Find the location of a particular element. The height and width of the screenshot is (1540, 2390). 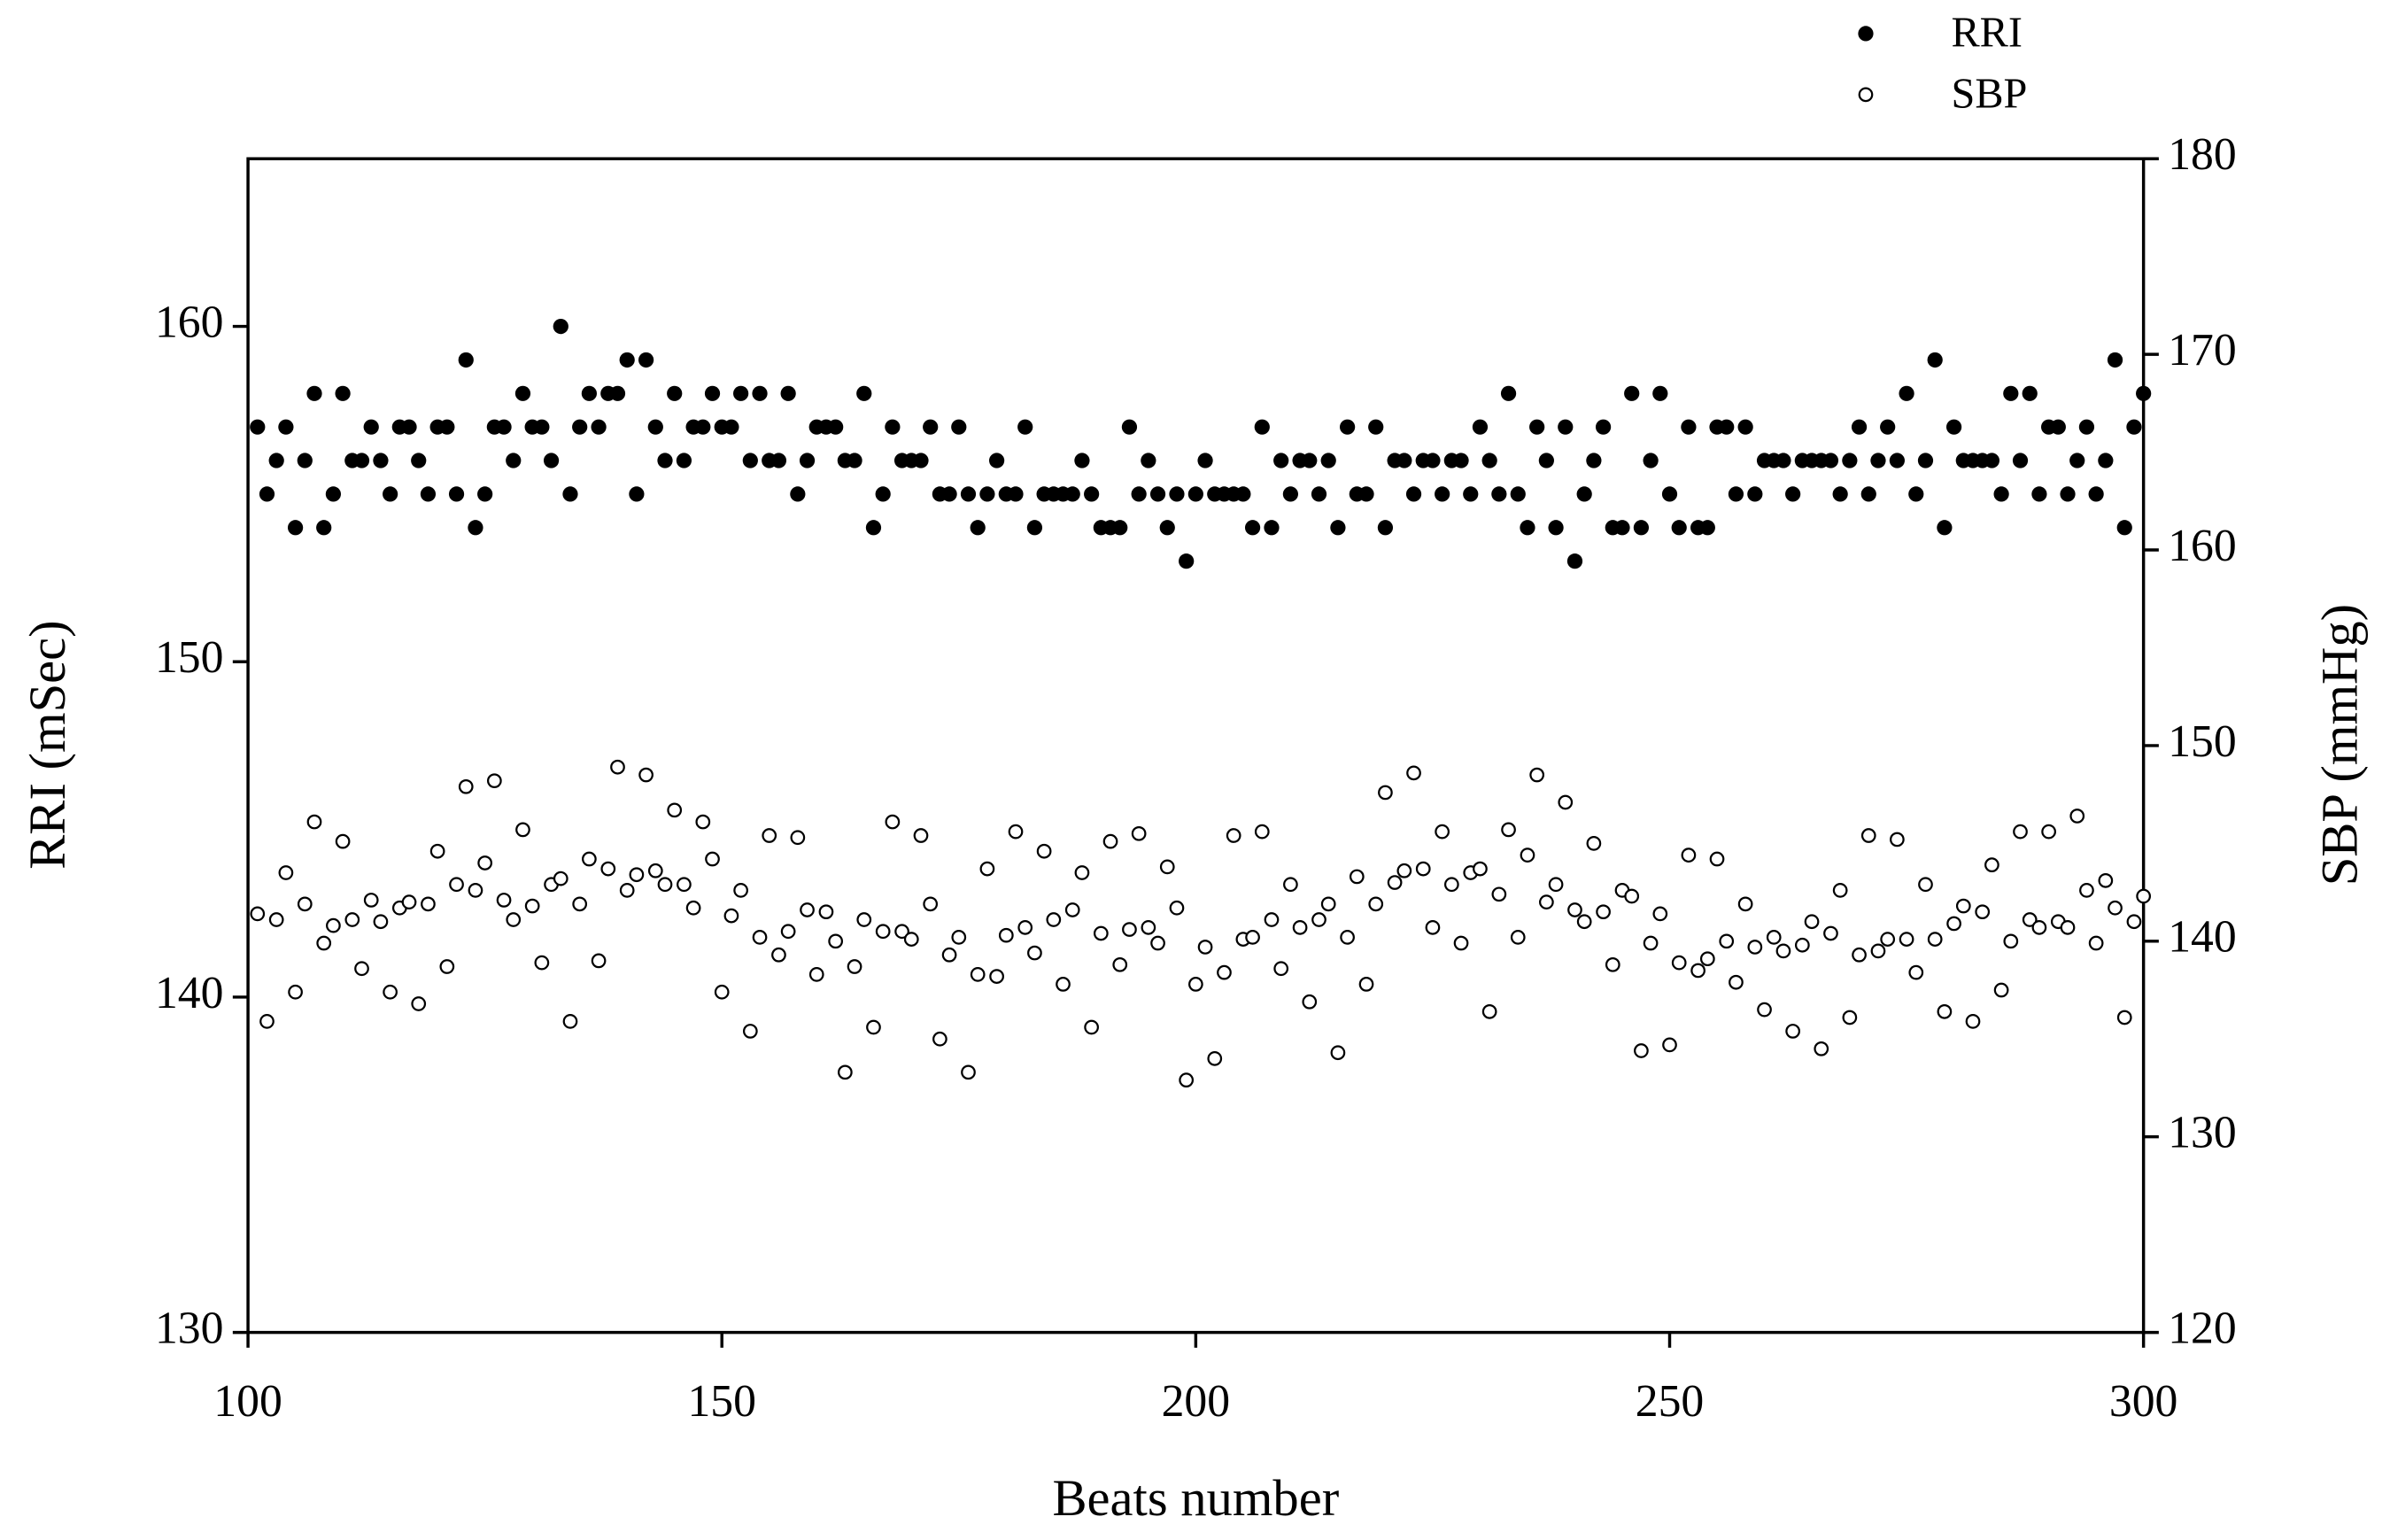

y-axis-title: RRI (mSec) is located at coordinates (48, 744).